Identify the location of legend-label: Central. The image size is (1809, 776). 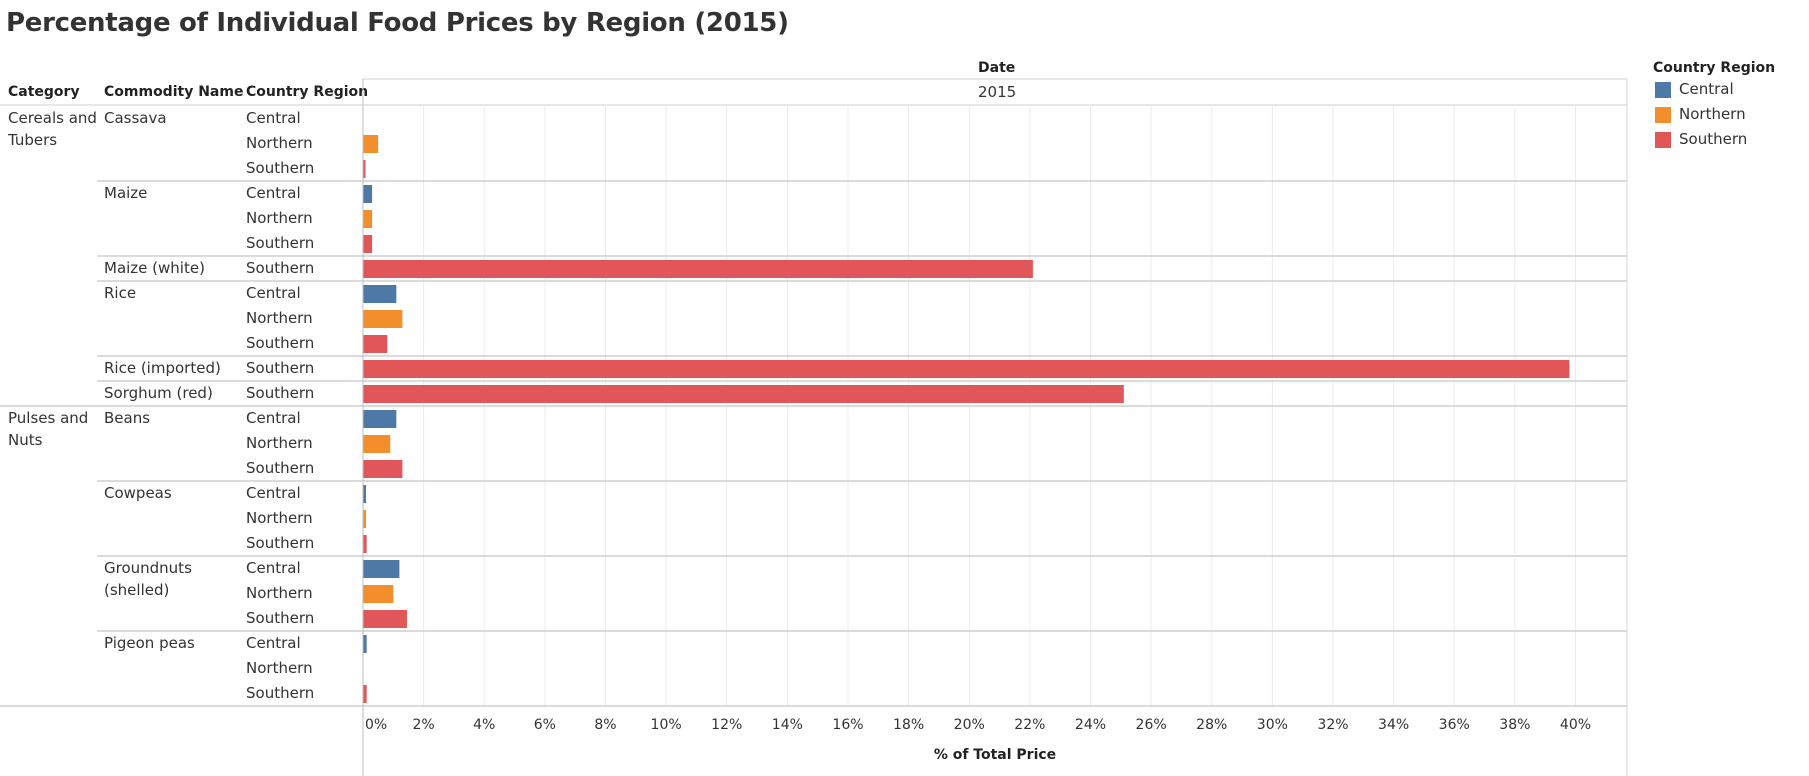
(1706, 89).